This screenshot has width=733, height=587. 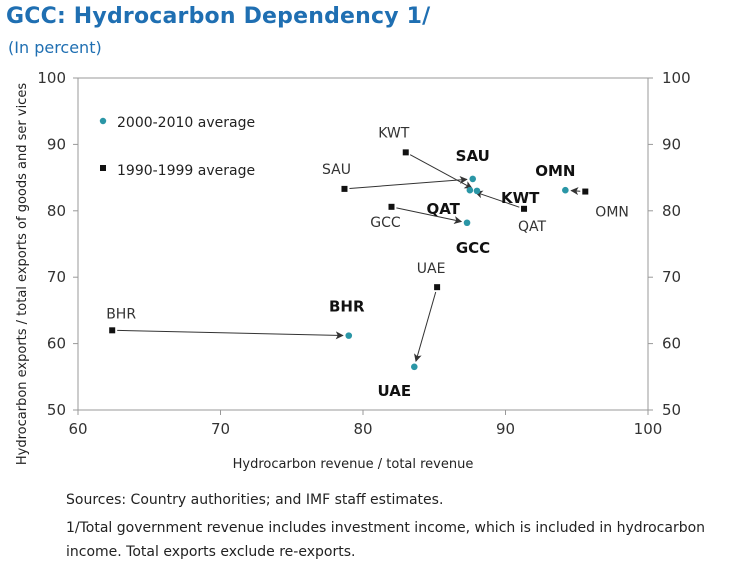 I want to click on label-1990s-bhr: BHR, so click(x=121, y=314).